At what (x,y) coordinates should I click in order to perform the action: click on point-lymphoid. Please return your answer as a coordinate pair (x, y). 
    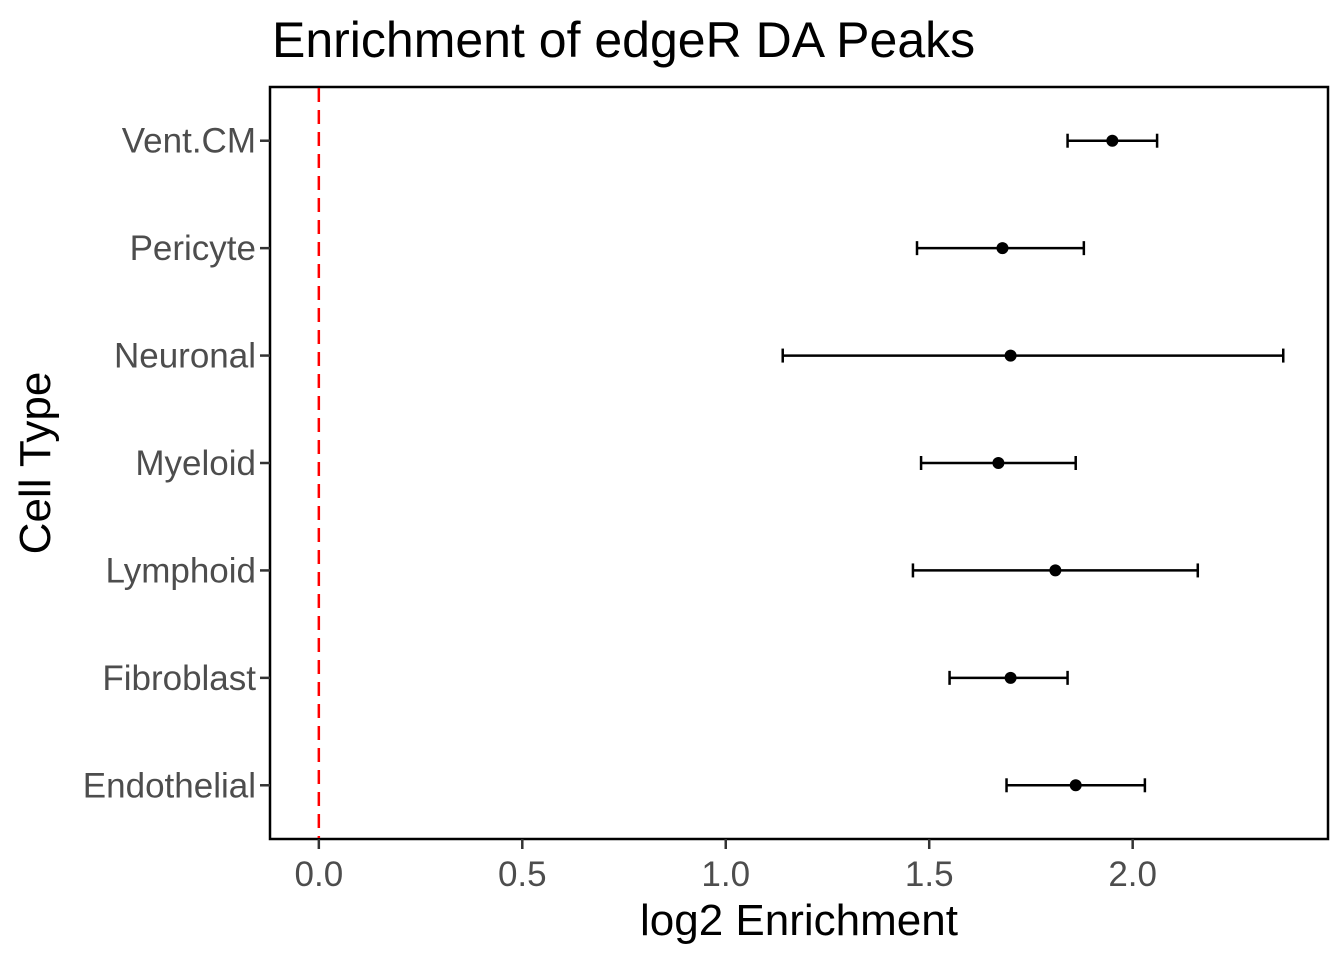
    Looking at the image, I should click on (1055, 570).